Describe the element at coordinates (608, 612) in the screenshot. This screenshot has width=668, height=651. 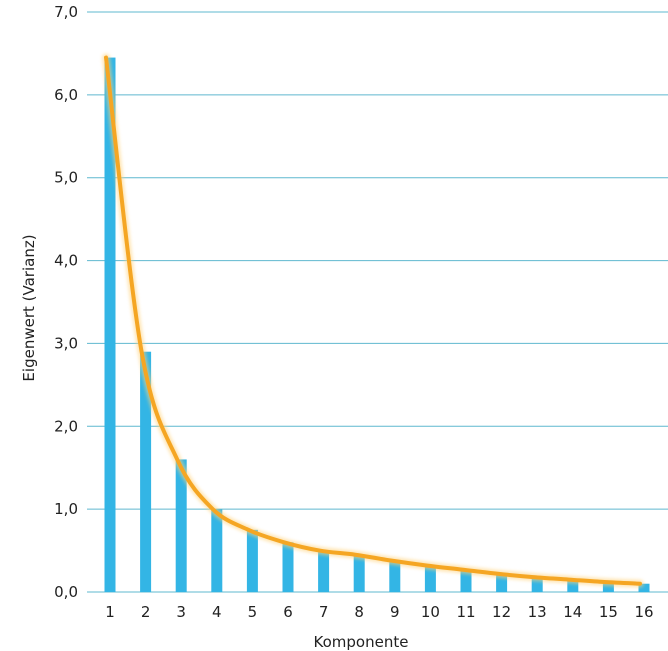
I see `x-tick-label: 15` at that location.